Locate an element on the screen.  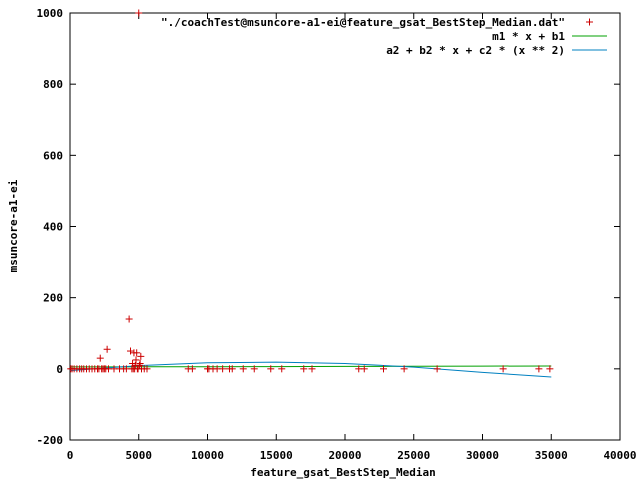
y-tick-label: -200 is located at coordinates (50, 440).